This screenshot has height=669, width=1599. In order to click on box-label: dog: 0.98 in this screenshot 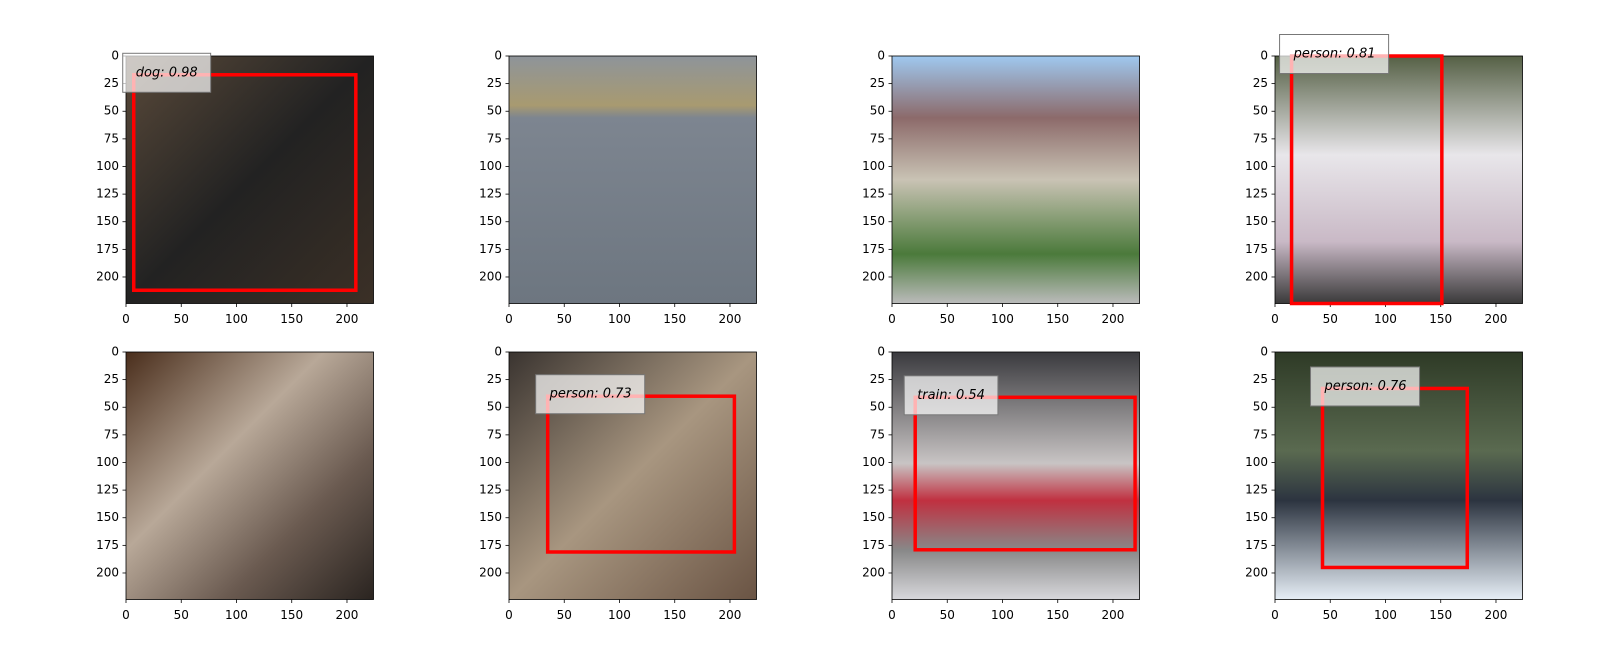, I will do `click(167, 72)`.